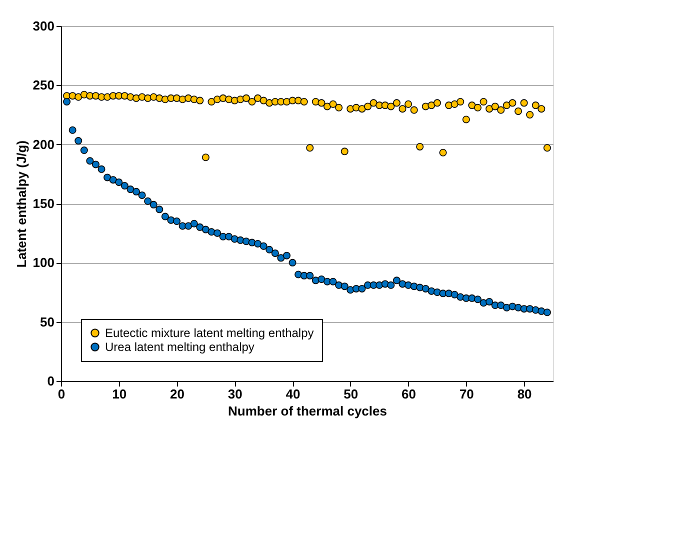 The image size is (681, 533). What do you see at coordinates (351, 394) in the screenshot?
I see `x-tick-label: 50` at bounding box center [351, 394].